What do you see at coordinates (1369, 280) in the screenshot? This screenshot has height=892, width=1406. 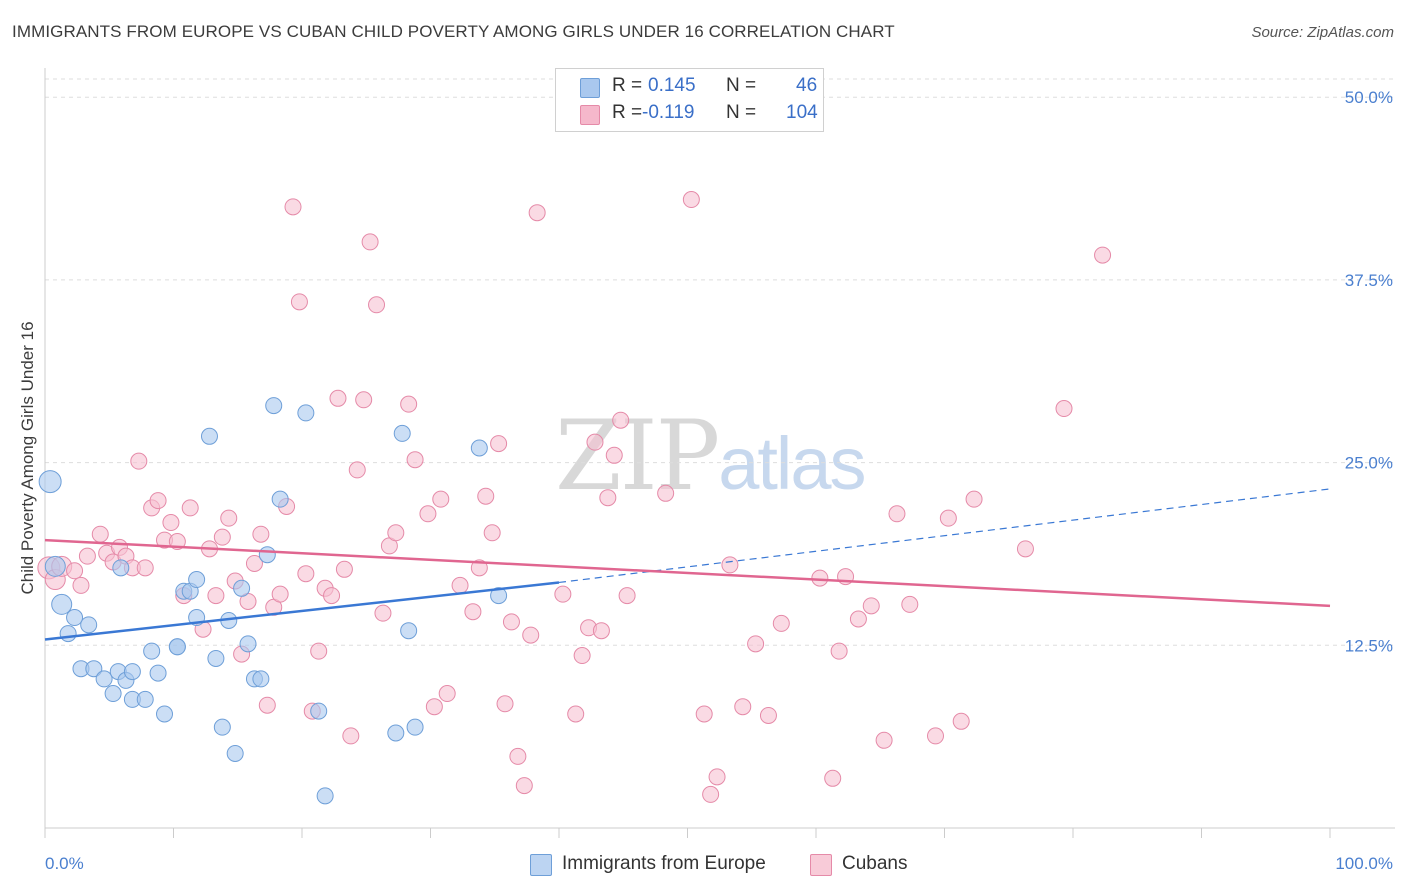 I see `y-tick-label: 37.5%` at bounding box center [1369, 280].